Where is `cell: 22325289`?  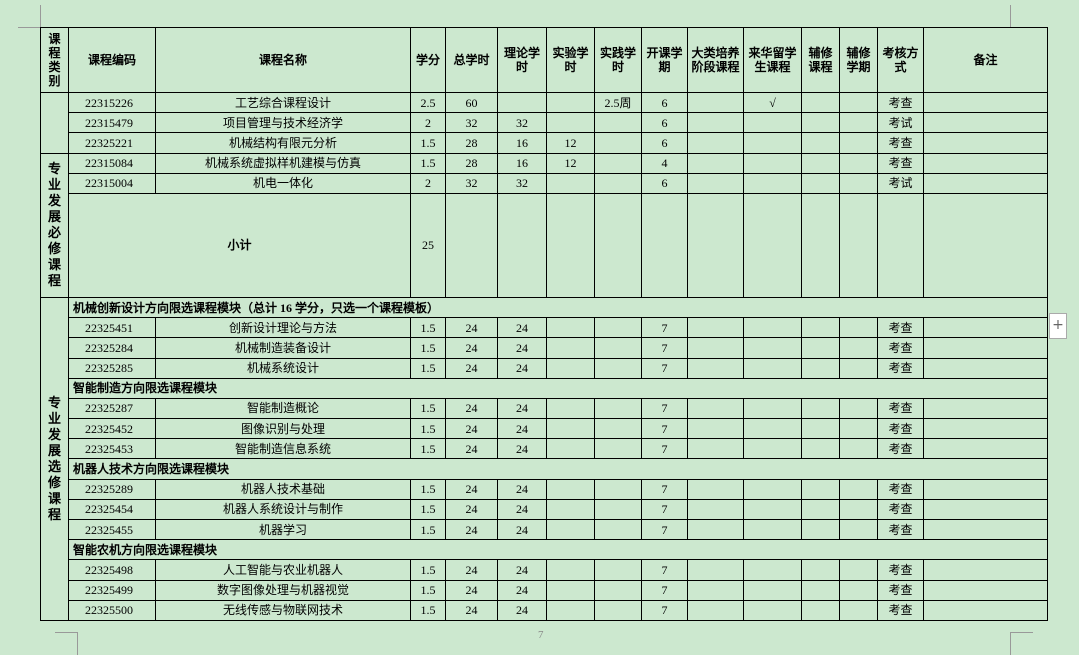
cell: 22325289 is located at coordinates (112, 489).